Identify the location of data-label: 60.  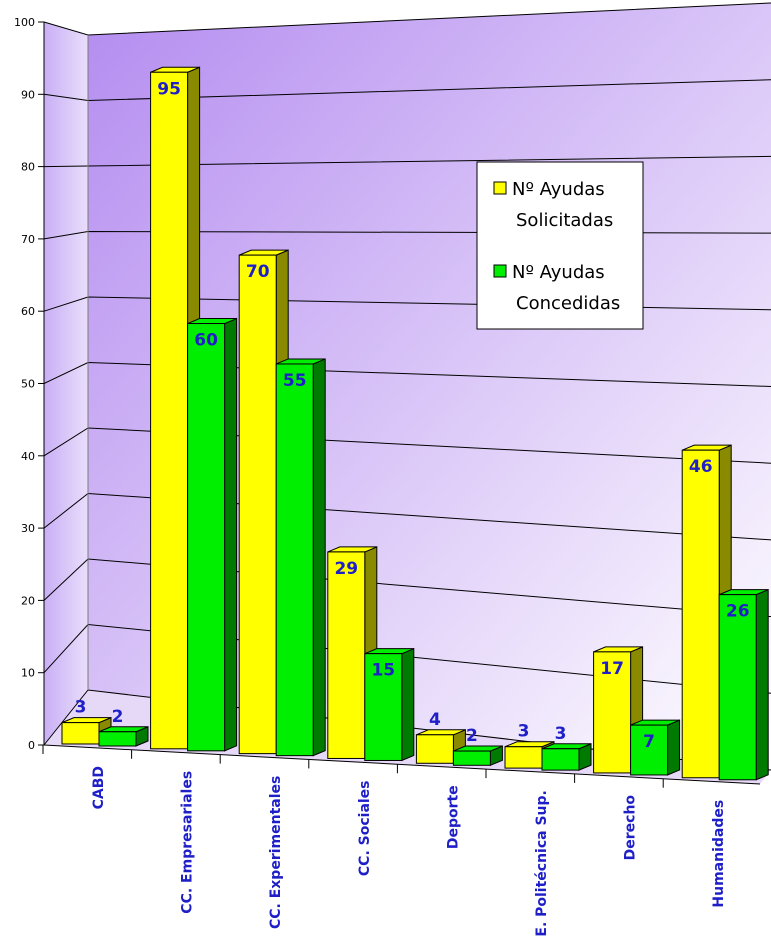
(206, 341).